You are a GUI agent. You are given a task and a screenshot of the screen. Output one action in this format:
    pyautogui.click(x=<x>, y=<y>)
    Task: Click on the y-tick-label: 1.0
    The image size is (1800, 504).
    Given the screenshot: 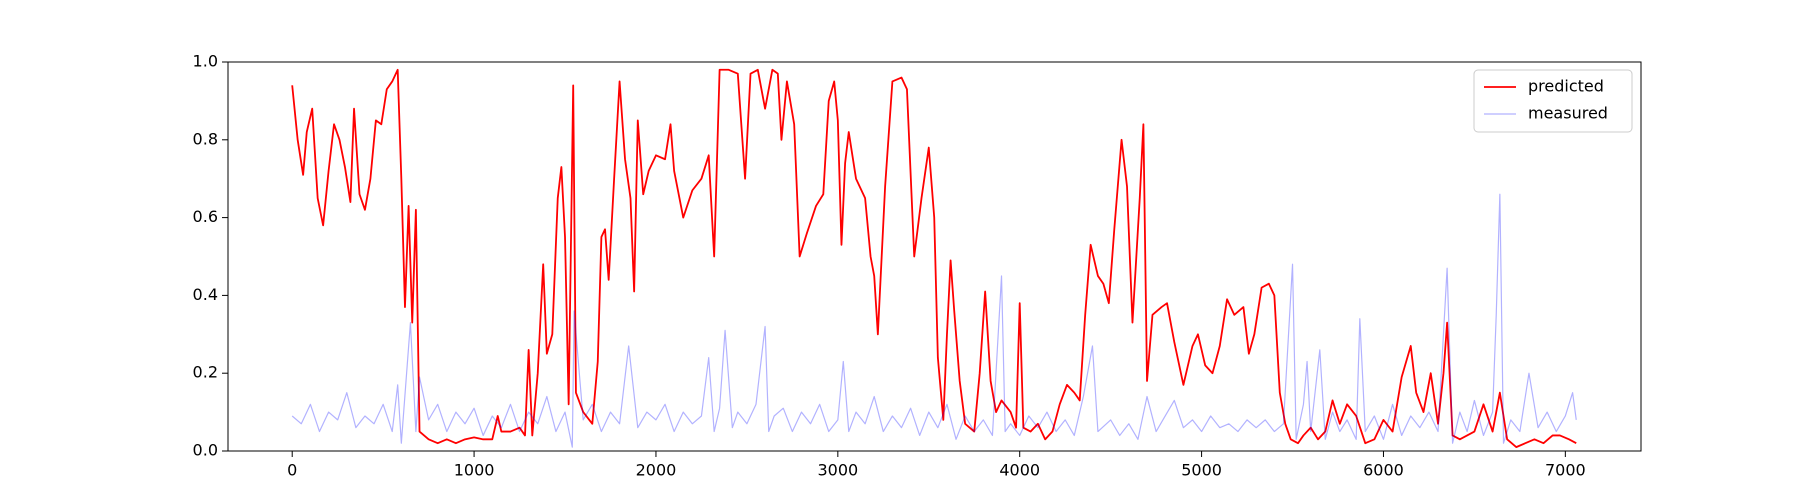 What is the action you would take?
    pyautogui.click(x=205, y=61)
    